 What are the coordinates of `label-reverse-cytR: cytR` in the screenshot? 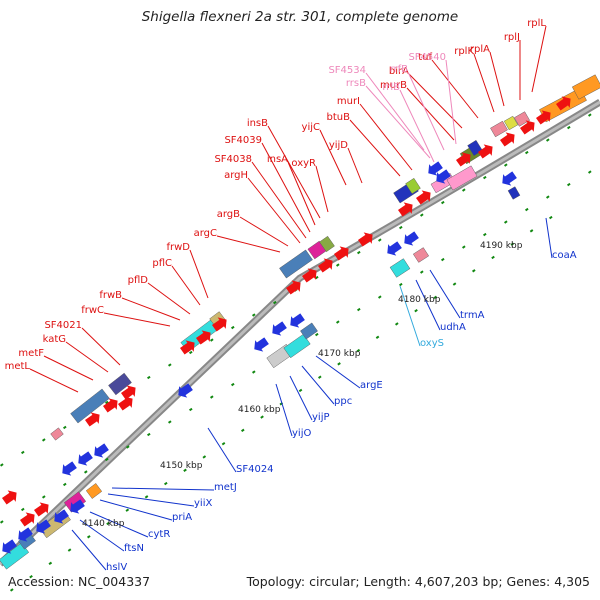 It's located at (159, 534).